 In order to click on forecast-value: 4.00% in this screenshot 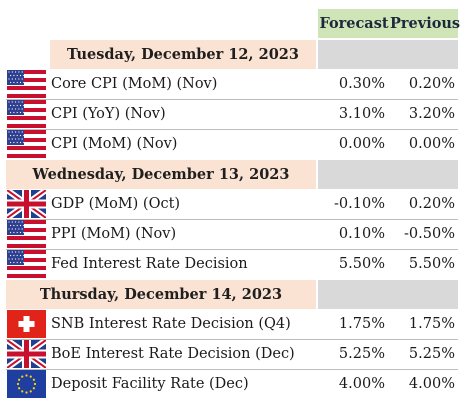, I will do `click(361, 384)`.